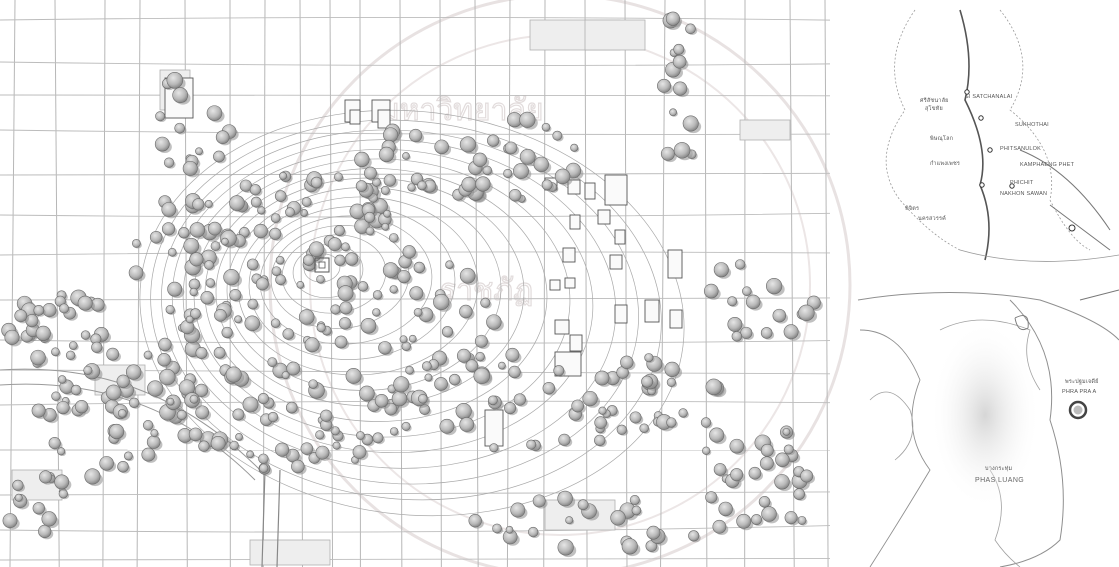  What do you see at coordinates (1078, 410) in the screenshot?
I see `site-location-marker` at bounding box center [1078, 410].